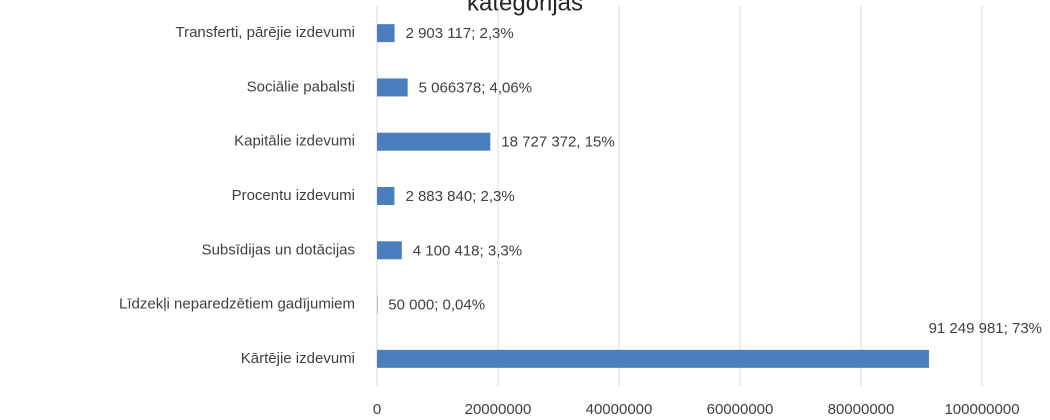 Image resolution: width=1050 pixels, height=420 pixels. What do you see at coordinates (278, 249) in the screenshot?
I see `y-tick-label: Subsīdijas un dotācijas` at bounding box center [278, 249].